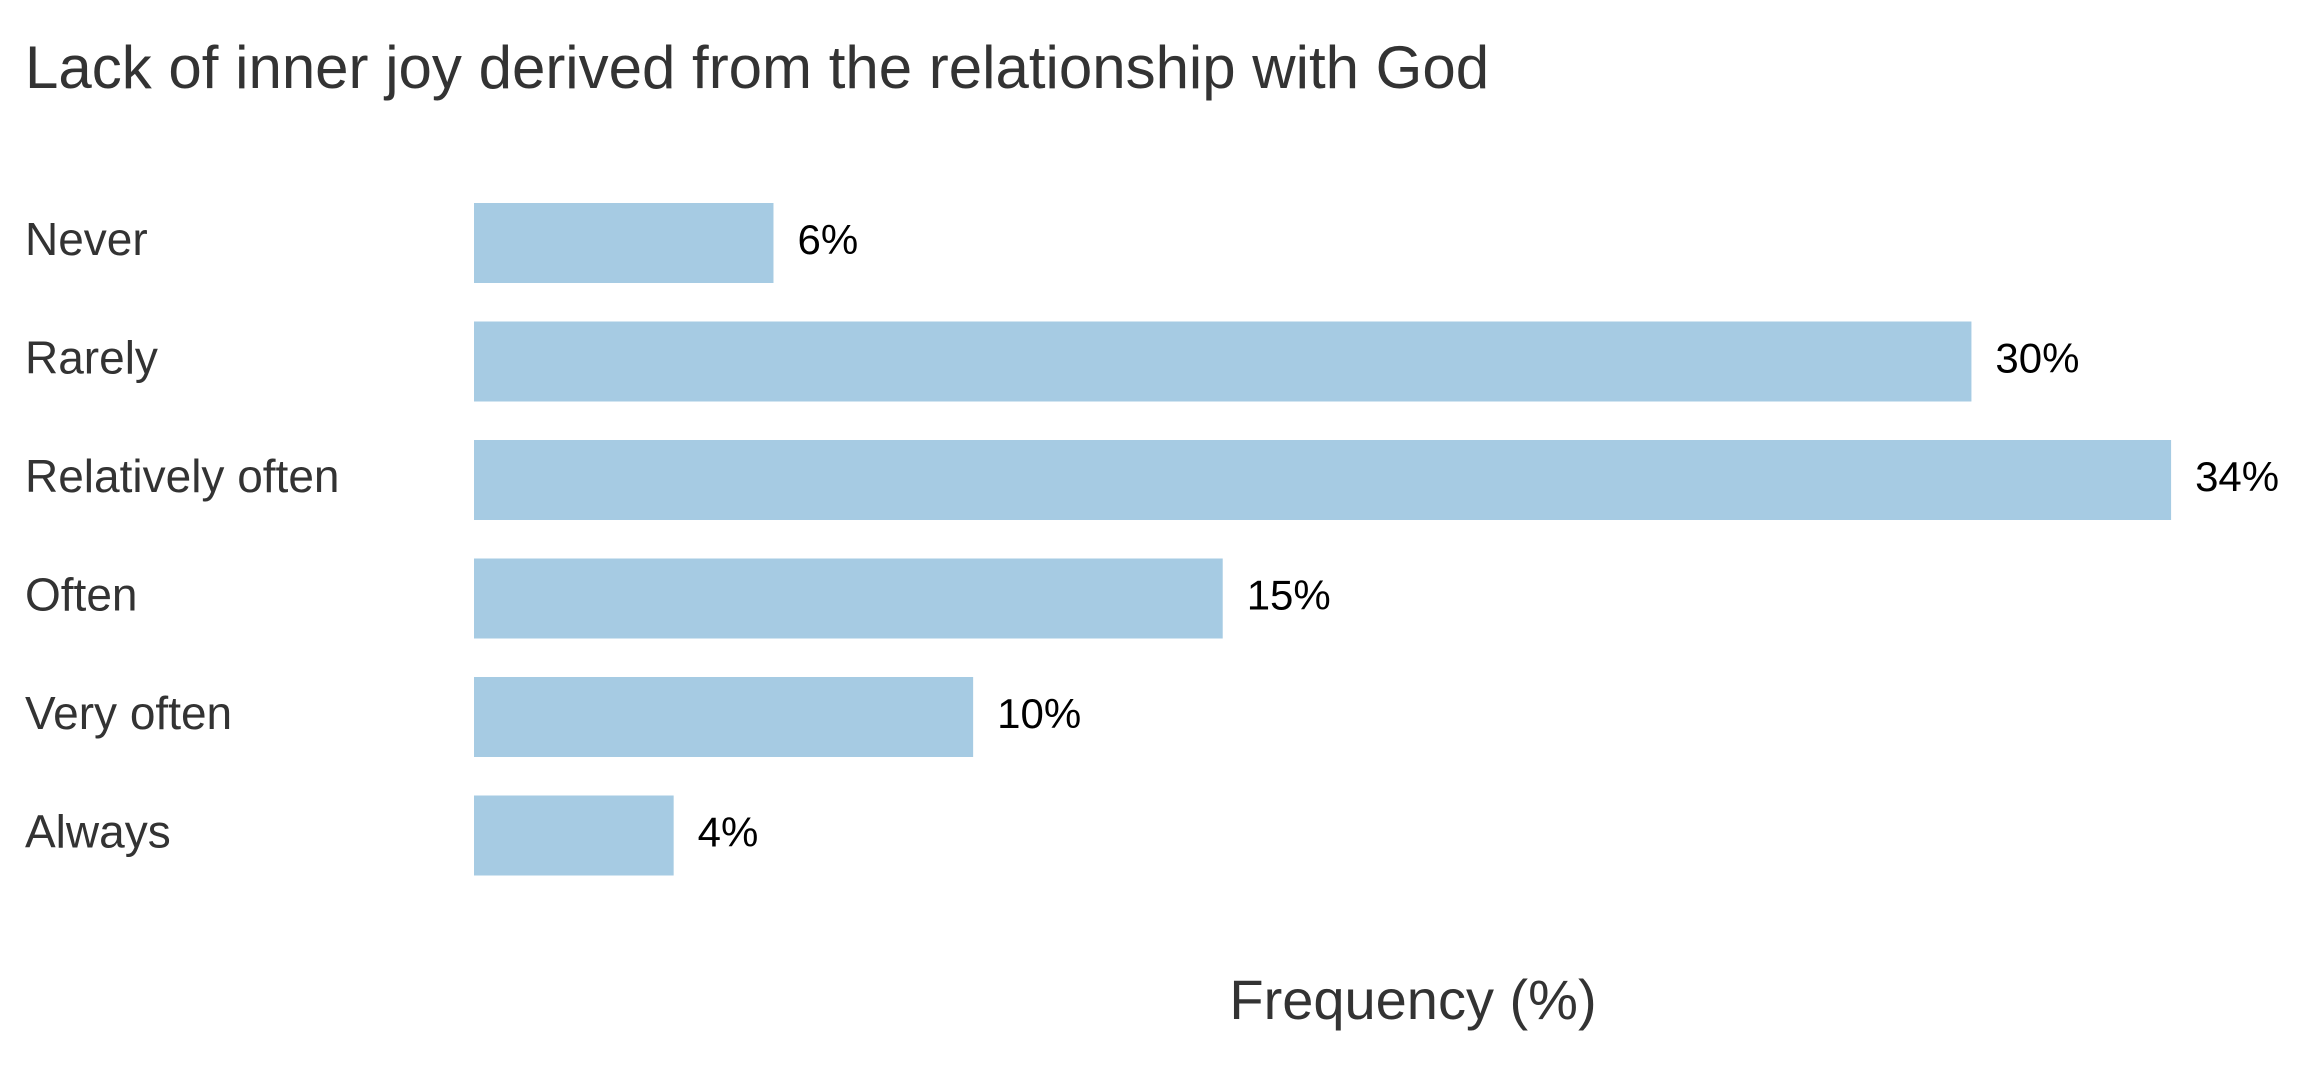 Image resolution: width=2322 pixels, height=1077 pixels. Describe the element at coordinates (2237, 476) in the screenshot. I see `value-label: 34%` at that location.